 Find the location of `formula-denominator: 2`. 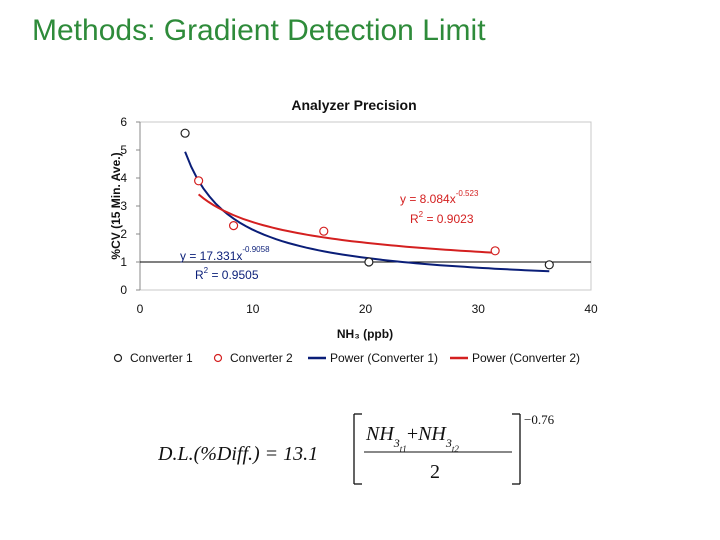

formula-denominator: 2 is located at coordinates (435, 472).